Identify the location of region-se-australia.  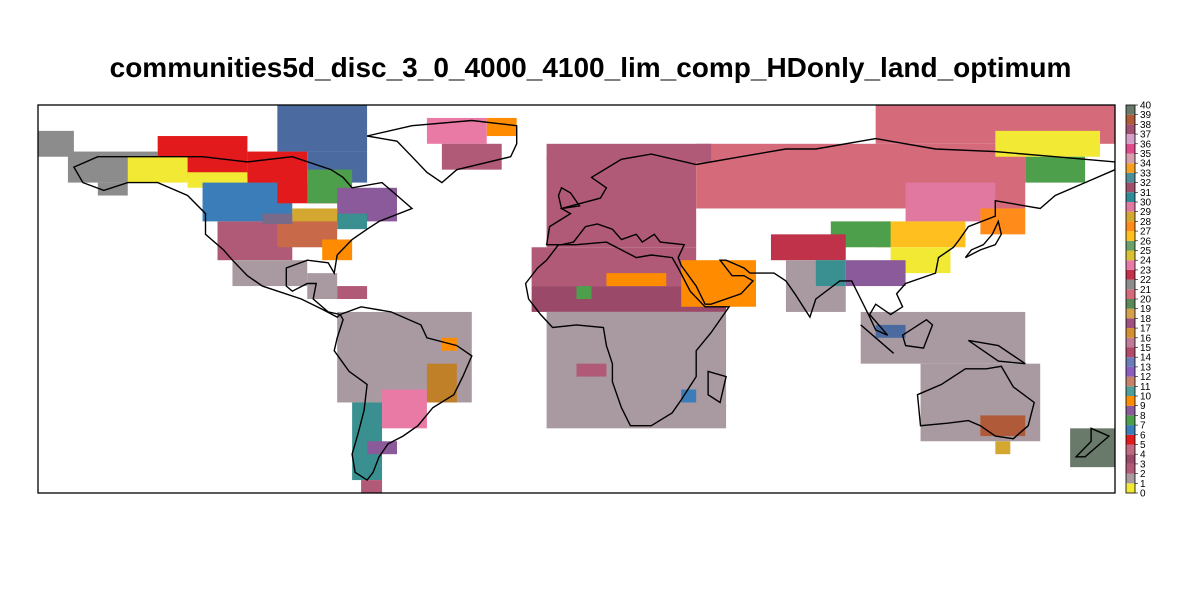
(1003, 426).